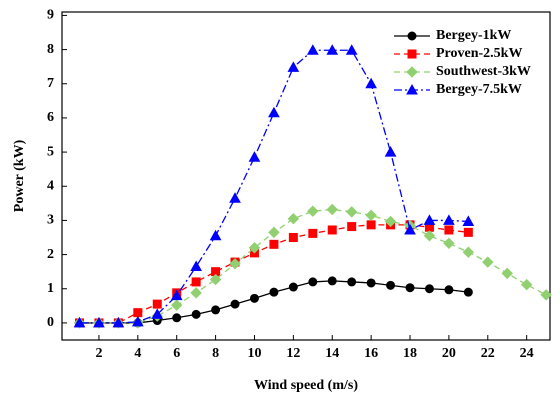  I want to click on legend-label: Bergey-7.5kW, so click(479, 89).